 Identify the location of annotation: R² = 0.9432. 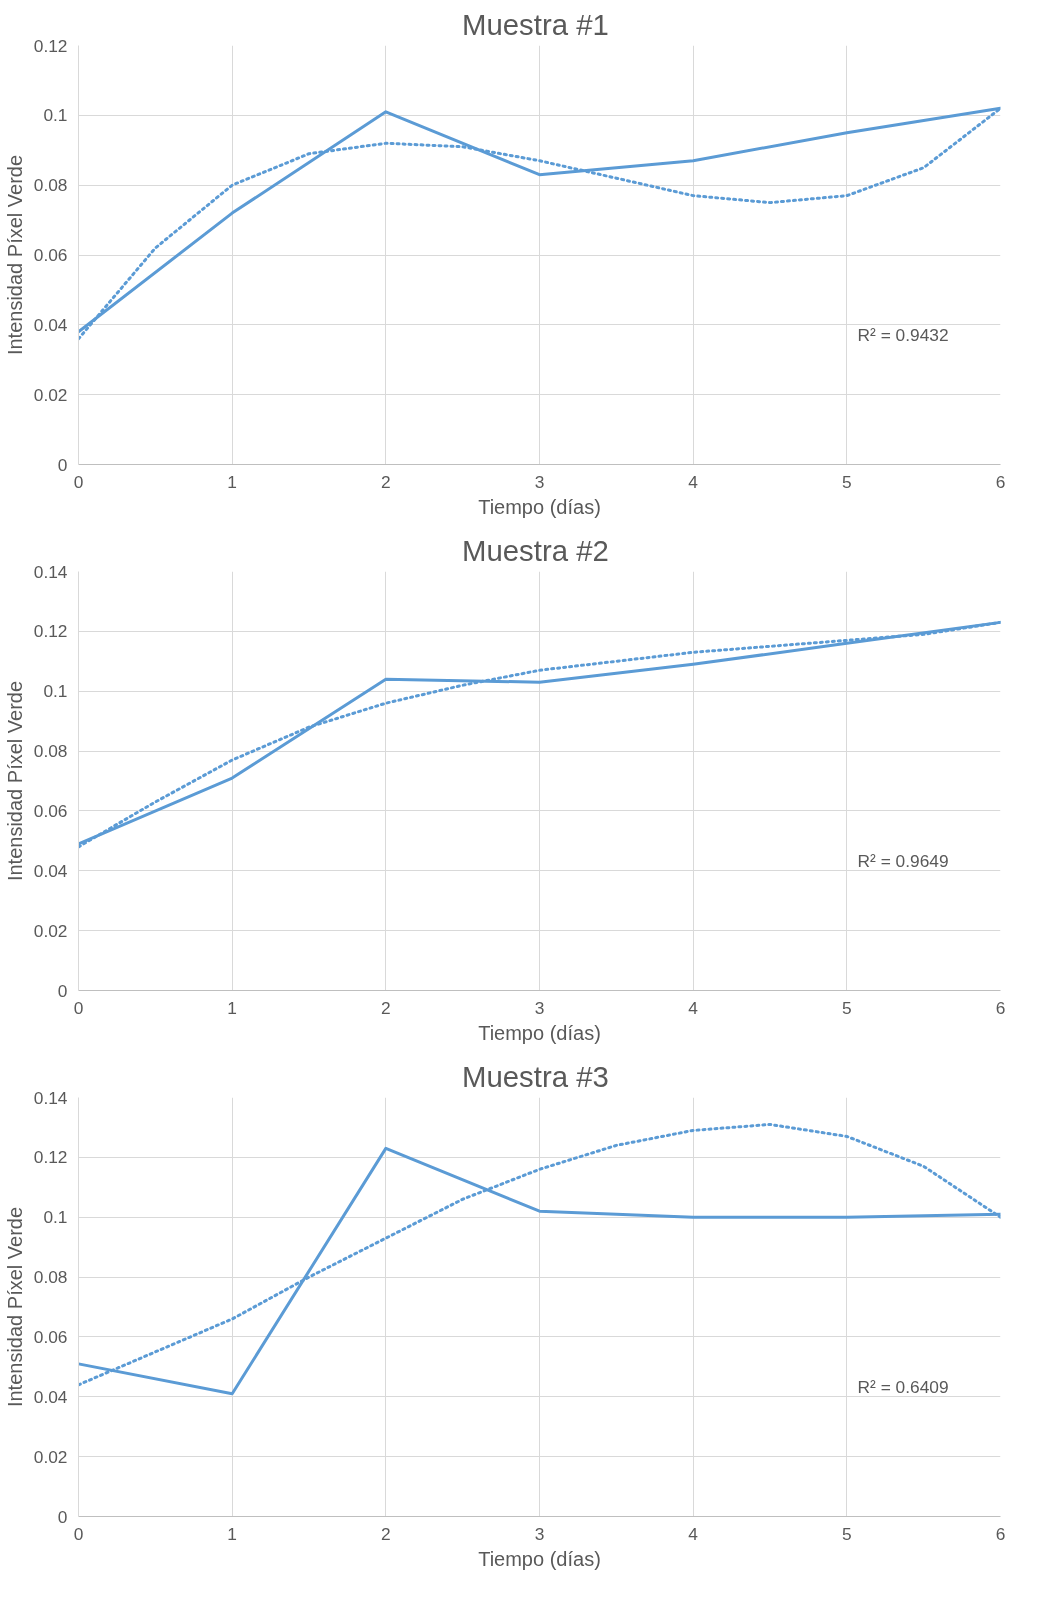
(903, 334).